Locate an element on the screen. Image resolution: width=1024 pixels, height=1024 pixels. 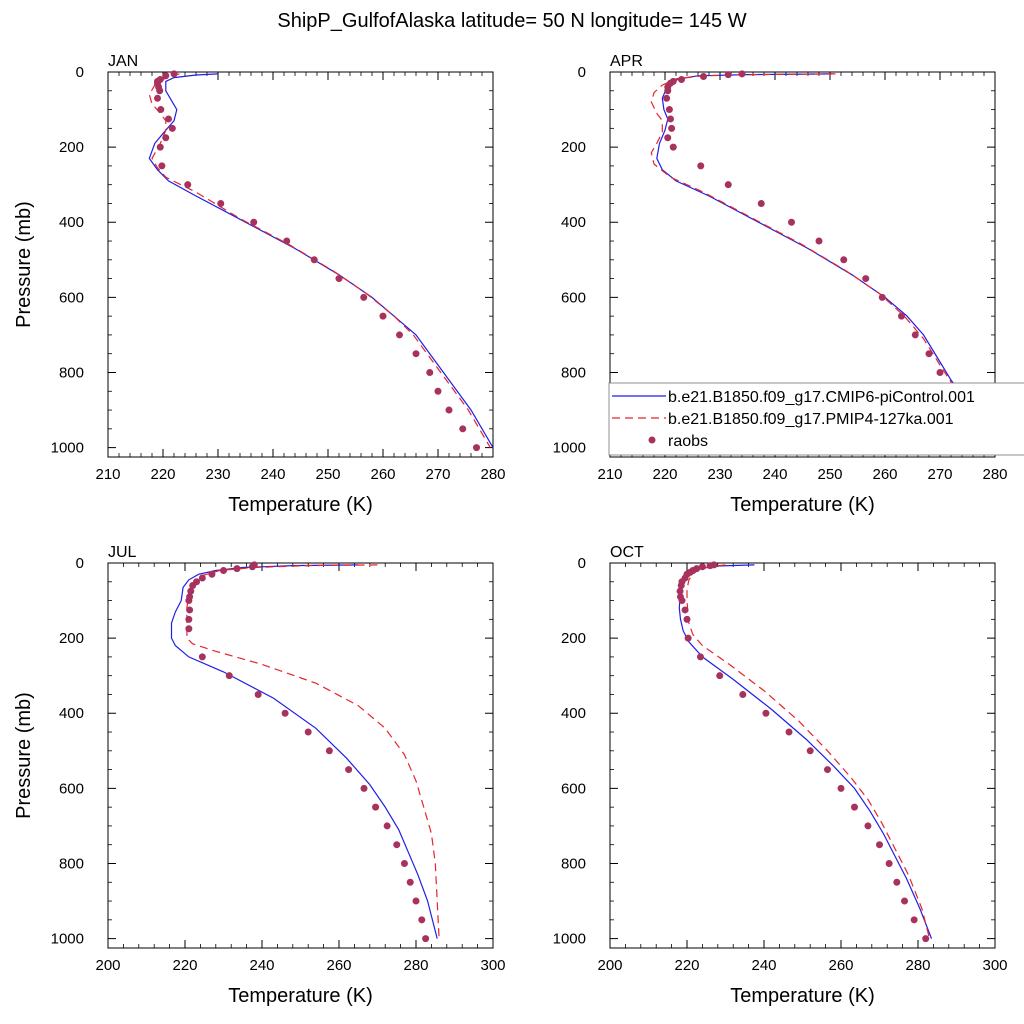
x-axis-label: Temperature (K) is located at coordinates (300, 505).